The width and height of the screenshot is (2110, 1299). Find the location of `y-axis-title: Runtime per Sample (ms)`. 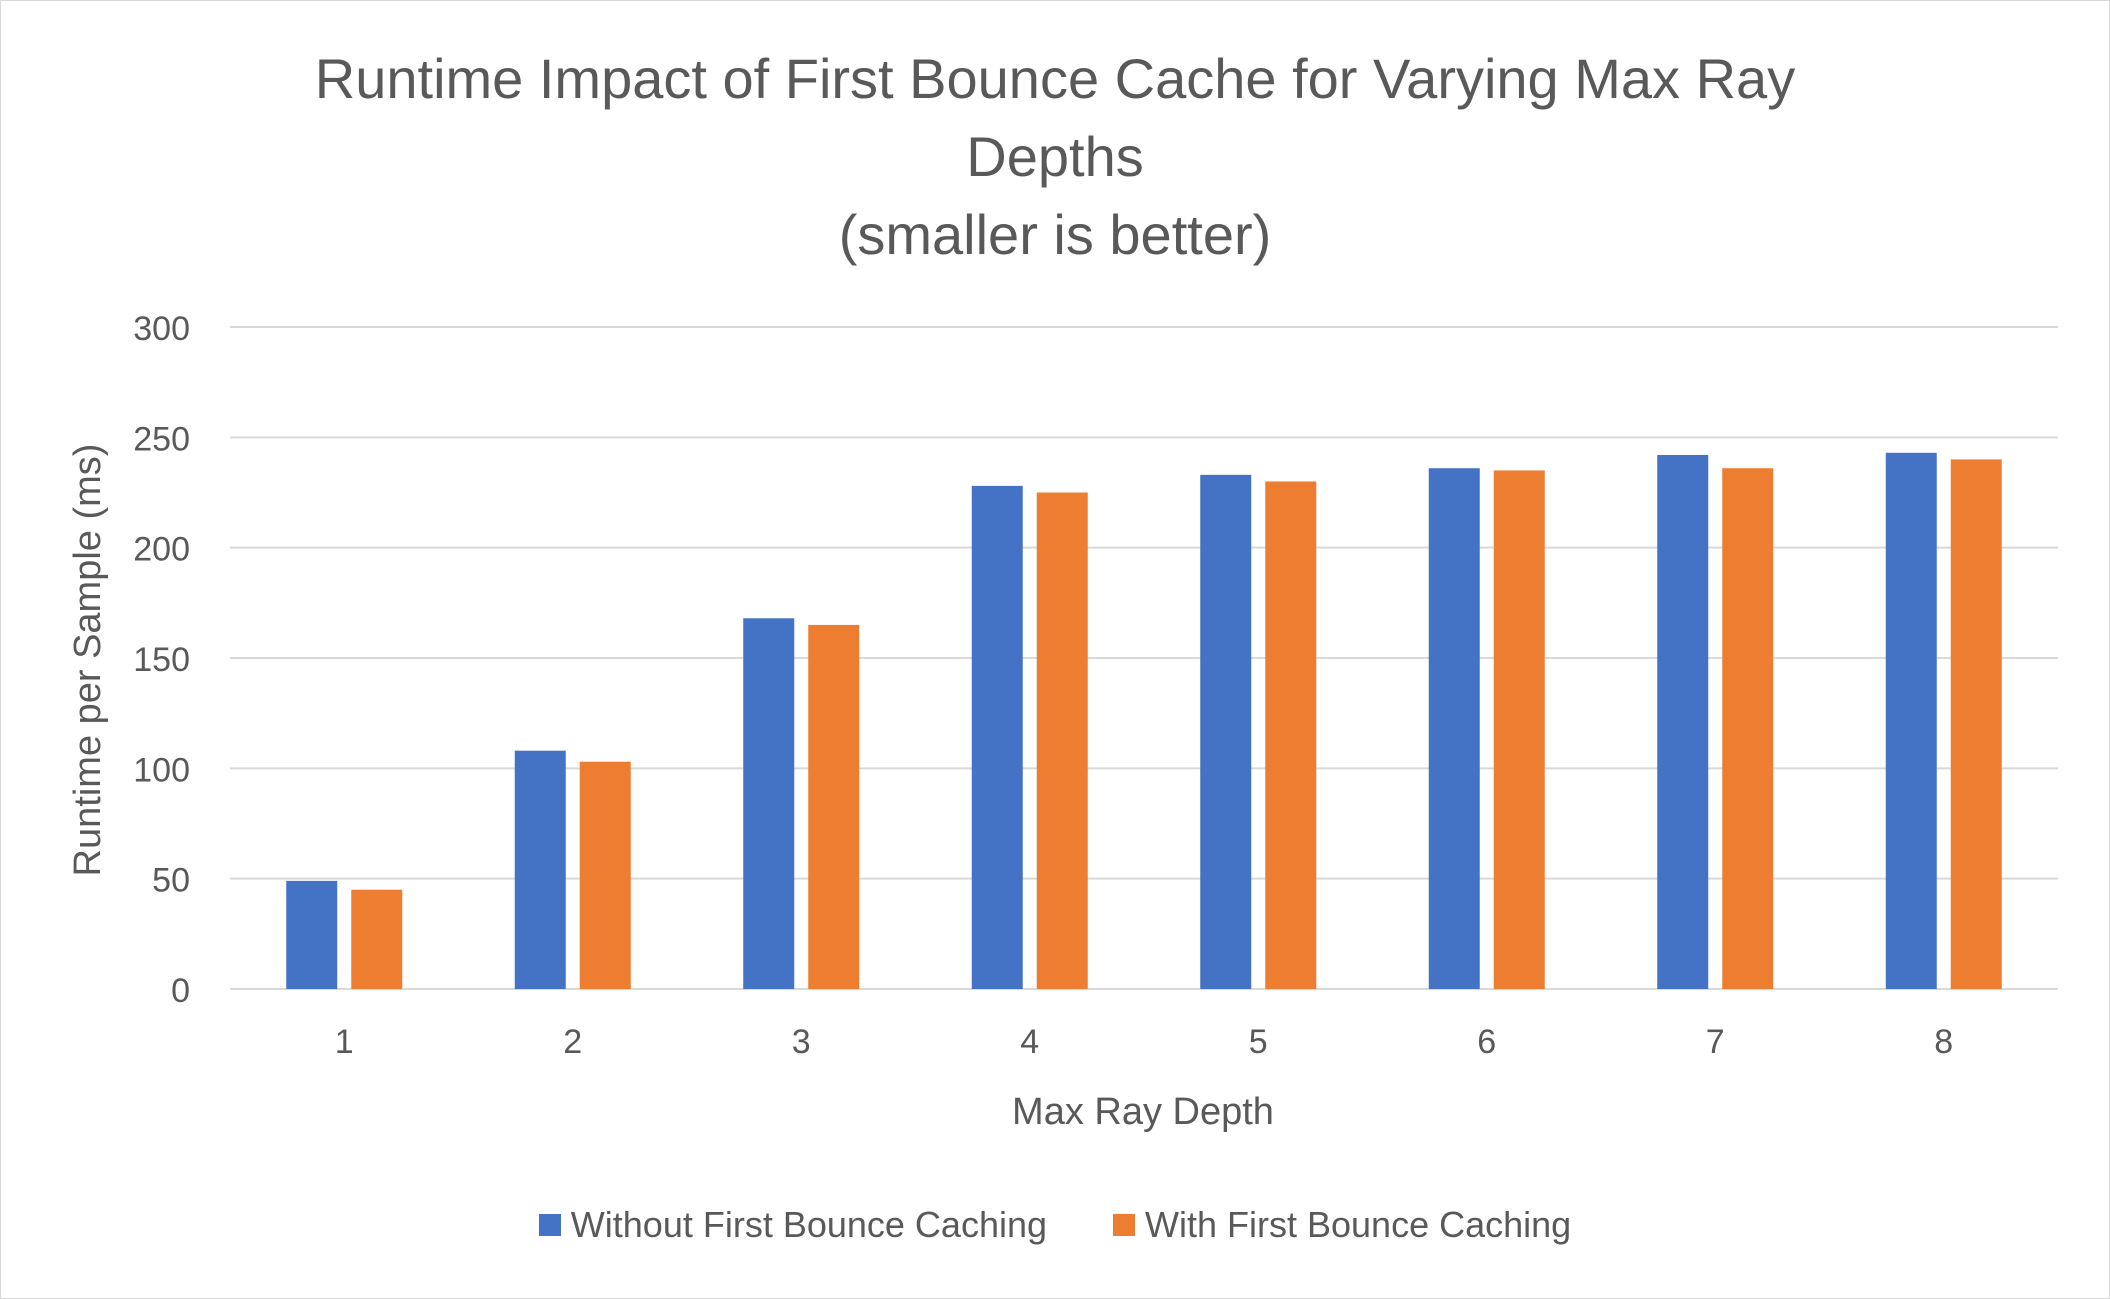

y-axis-title: Runtime per Sample (ms) is located at coordinates (88, 660).